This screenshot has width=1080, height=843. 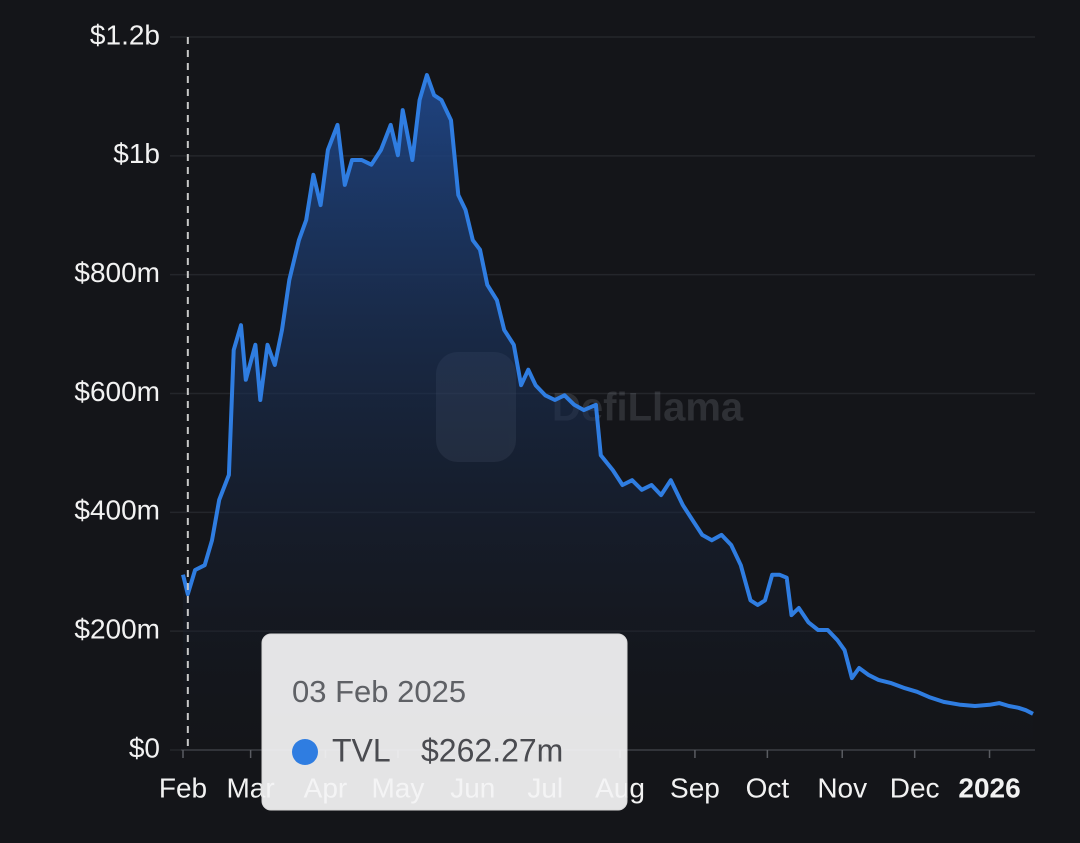 I want to click on tooltip-box, so click(x=444, y=722).